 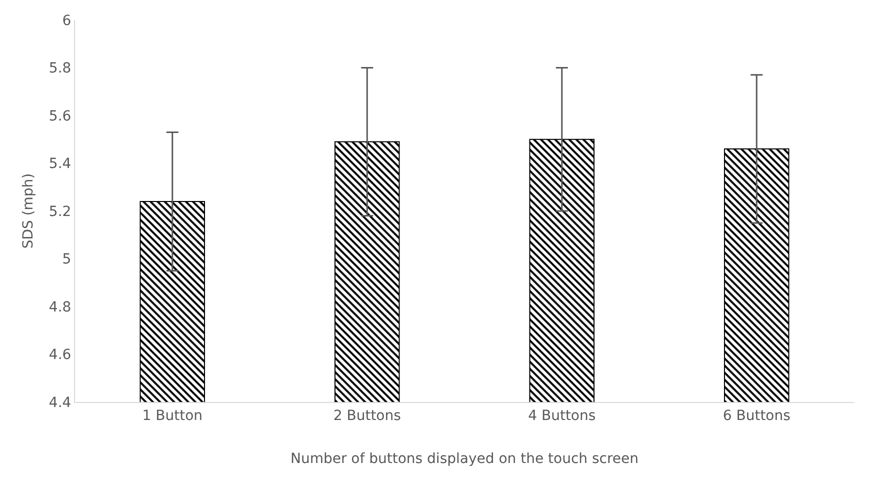 What do you see at coordinates (756, 416) in the screenshot?
I see `x-tick-label: 6 Buttons` at bounding box center [756, 416].